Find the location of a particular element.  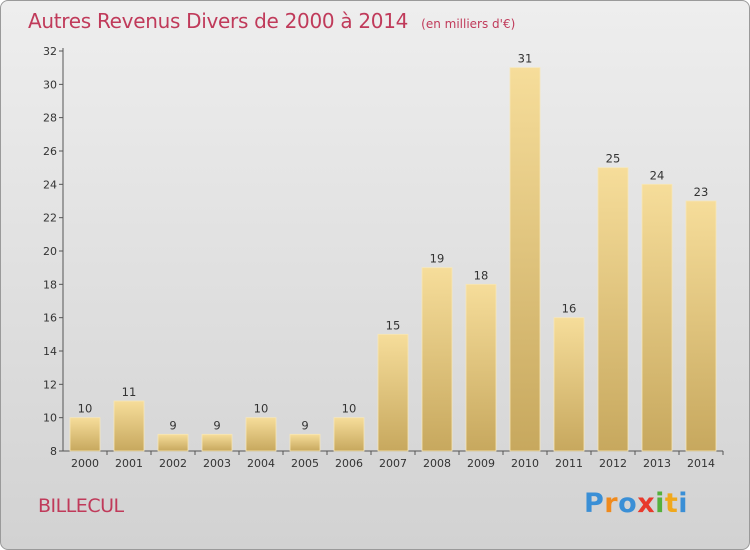

chart-title: Autres Revenus Divers de 2000 à 2014 is located at coordinates (218, 21).